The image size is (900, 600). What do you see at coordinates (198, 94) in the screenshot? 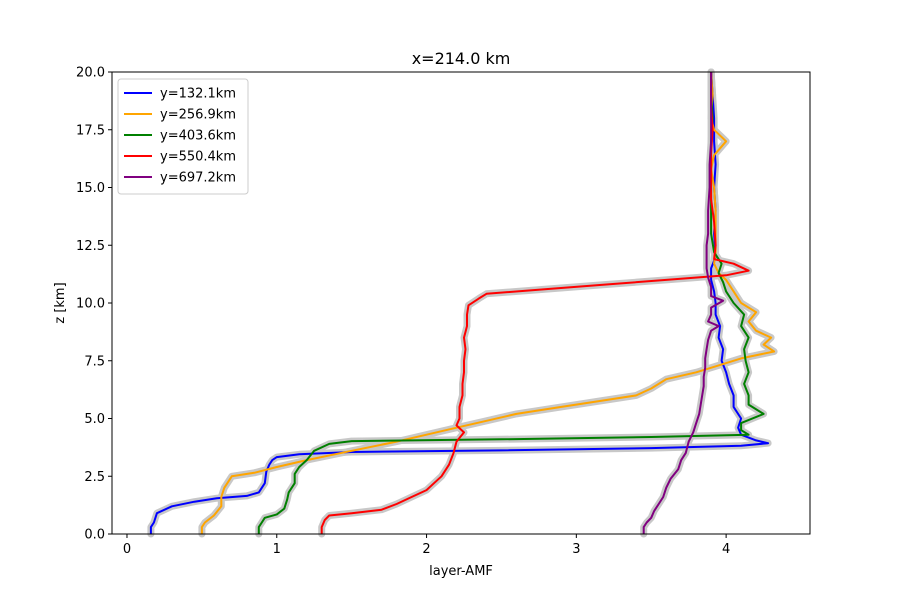
I see `legend-label: y=132.1km` at bounding box center [198, 94].